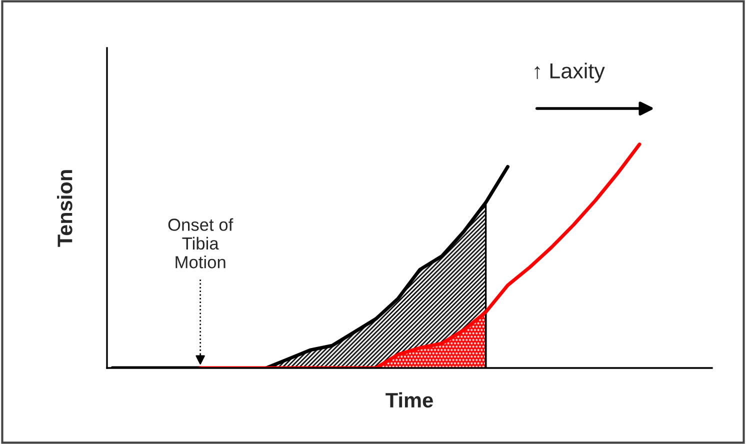 Image resolution: width=746 pixels, height=444 pixels. Describe the element at coordinates (409, 400) in the screenshot. I see `x-axis-title: Time` at that location.